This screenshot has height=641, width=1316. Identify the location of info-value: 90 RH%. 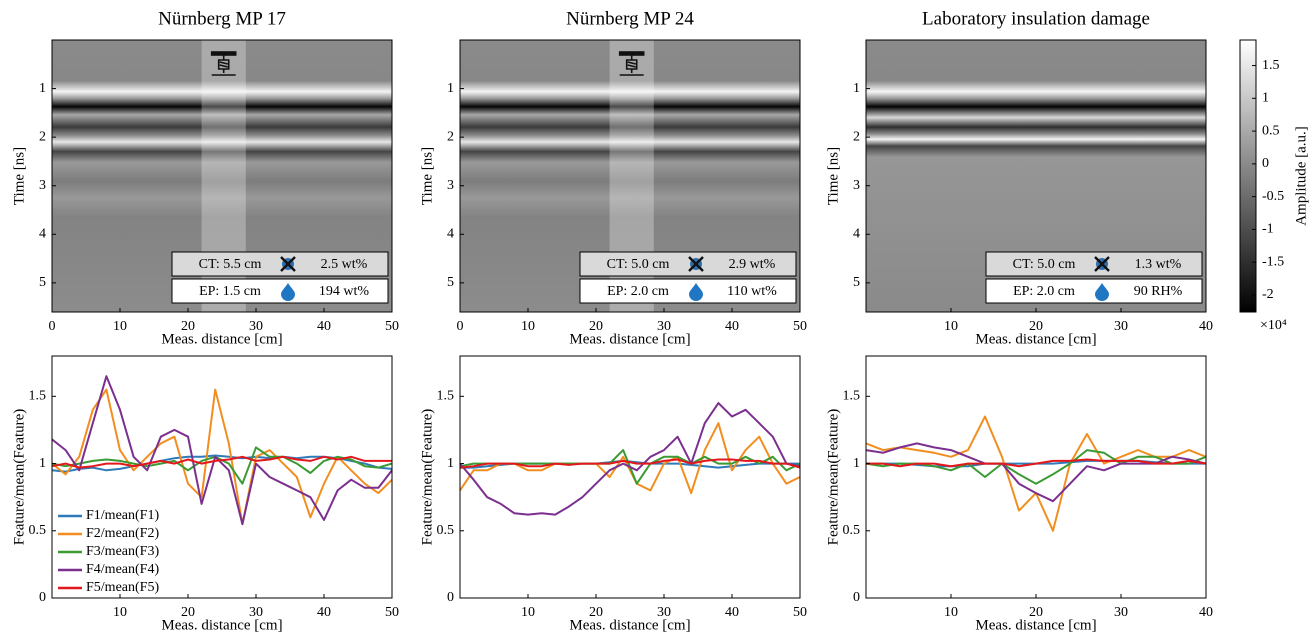
(1158, 291).